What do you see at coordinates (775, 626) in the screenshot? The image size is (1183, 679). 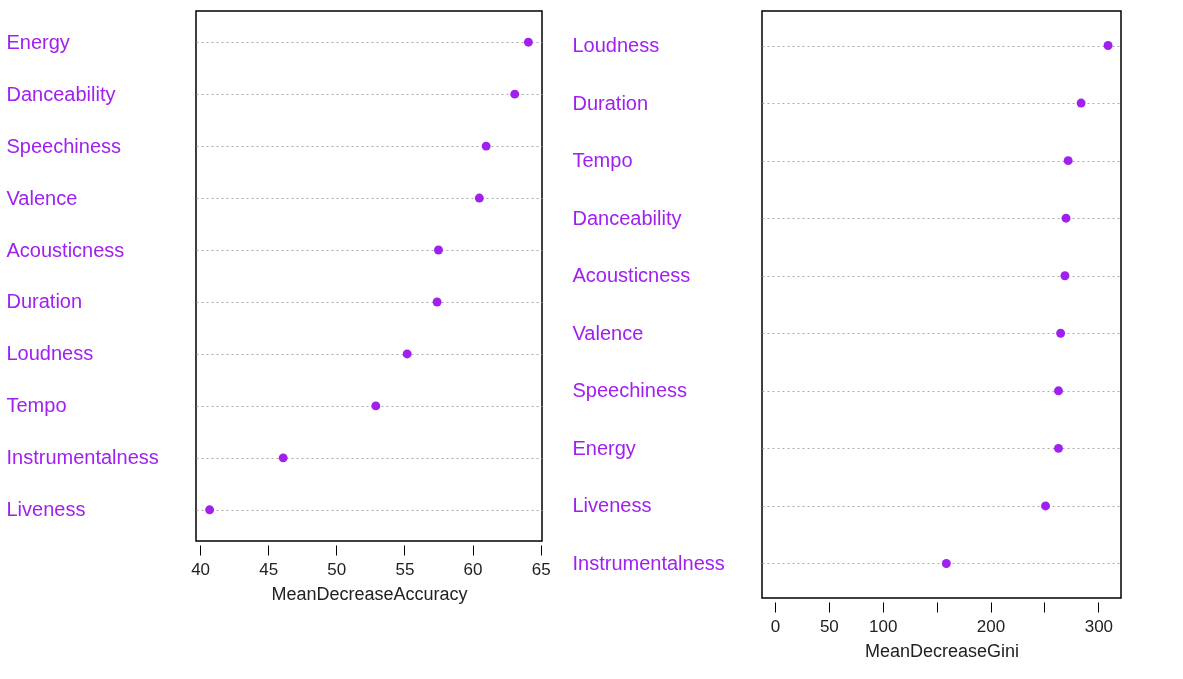 I see `x-tick-label: 0` at bounding box center [775, 626].